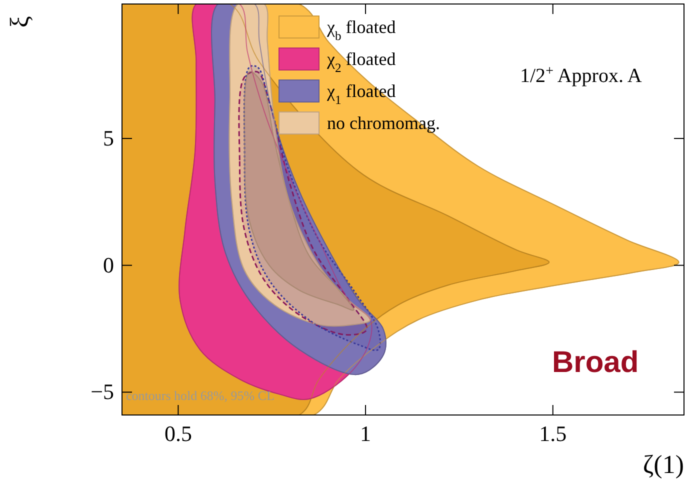 The height and width of the screenshot is (491, 689). Describe the element at coordinates (595, 362) in the screenshot. I see `annotation: Broad` at that location.